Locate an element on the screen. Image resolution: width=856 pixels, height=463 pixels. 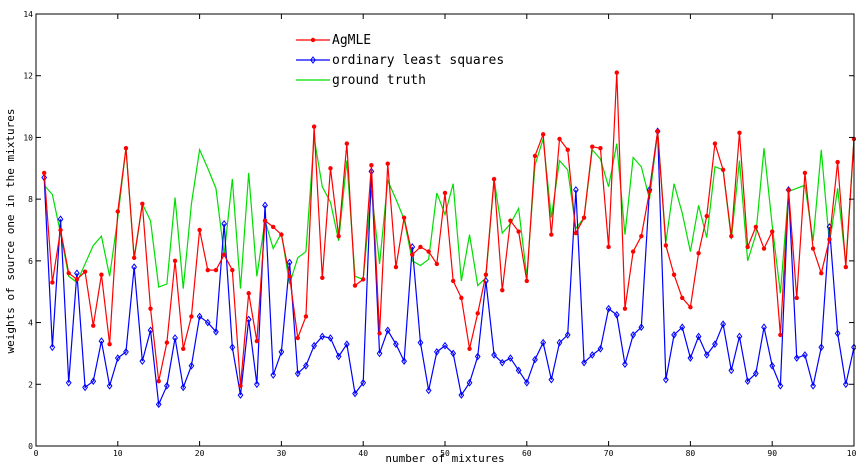
y-tick-label: 2 is located at coordinates (30, 384).